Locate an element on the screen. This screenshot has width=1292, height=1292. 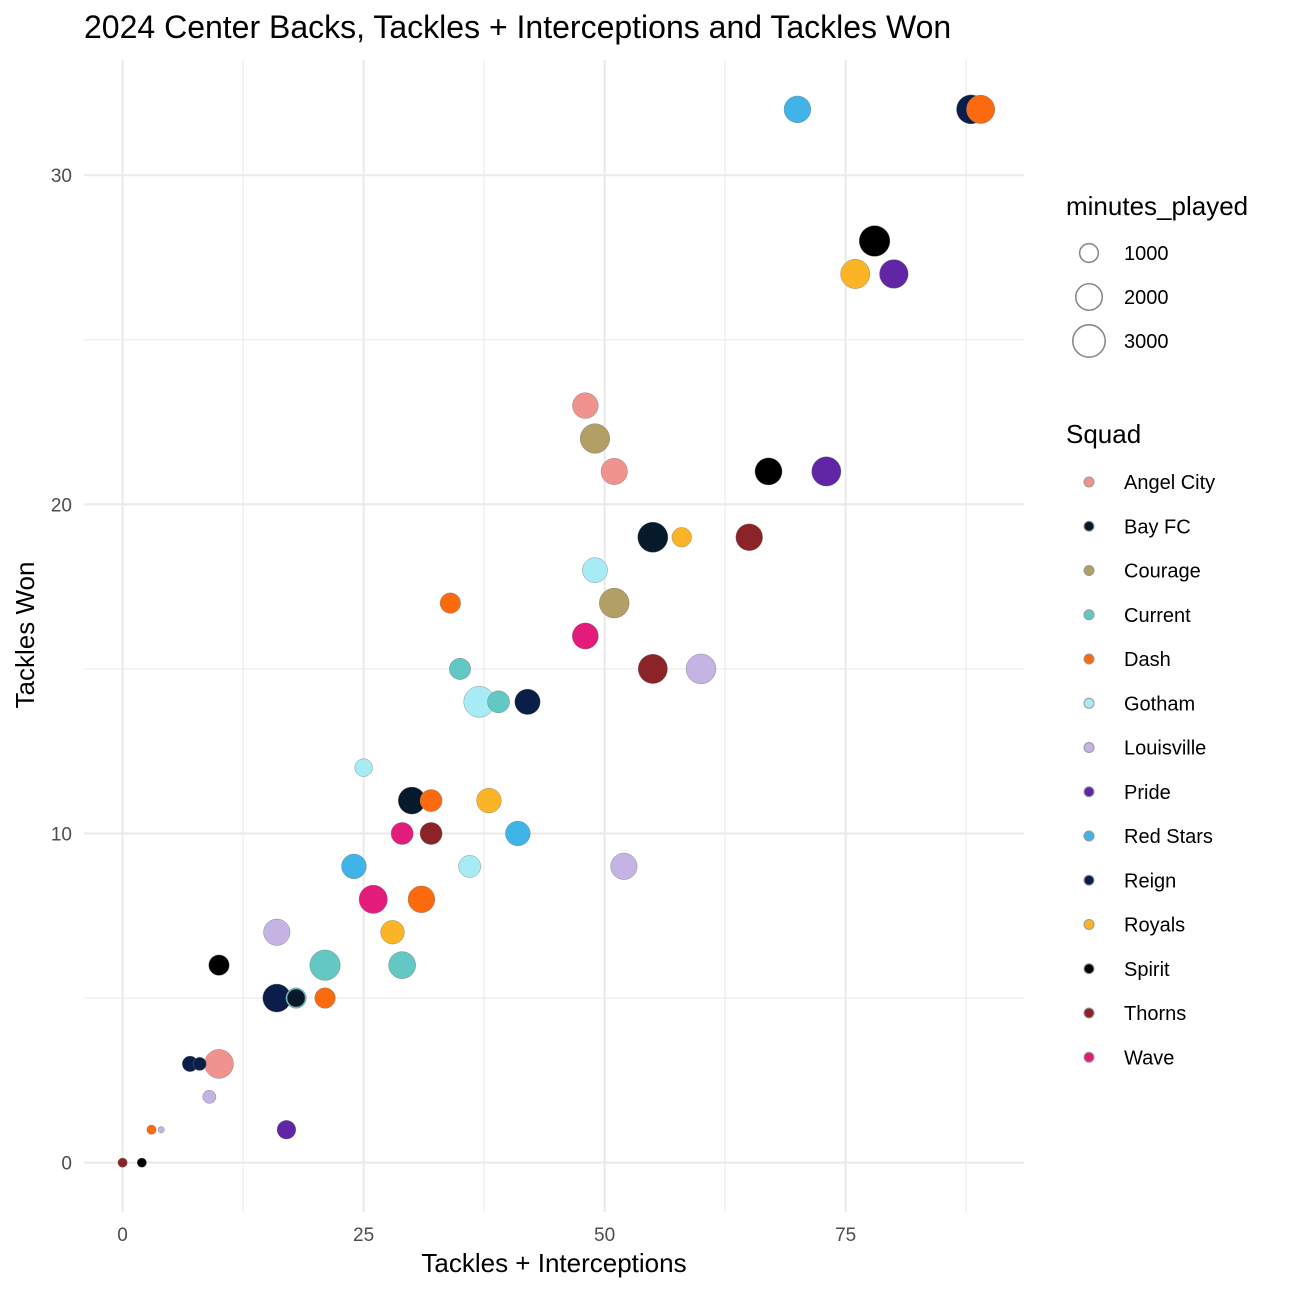
size-legend-title: minutes_played is located at coordinates (1157, 206).